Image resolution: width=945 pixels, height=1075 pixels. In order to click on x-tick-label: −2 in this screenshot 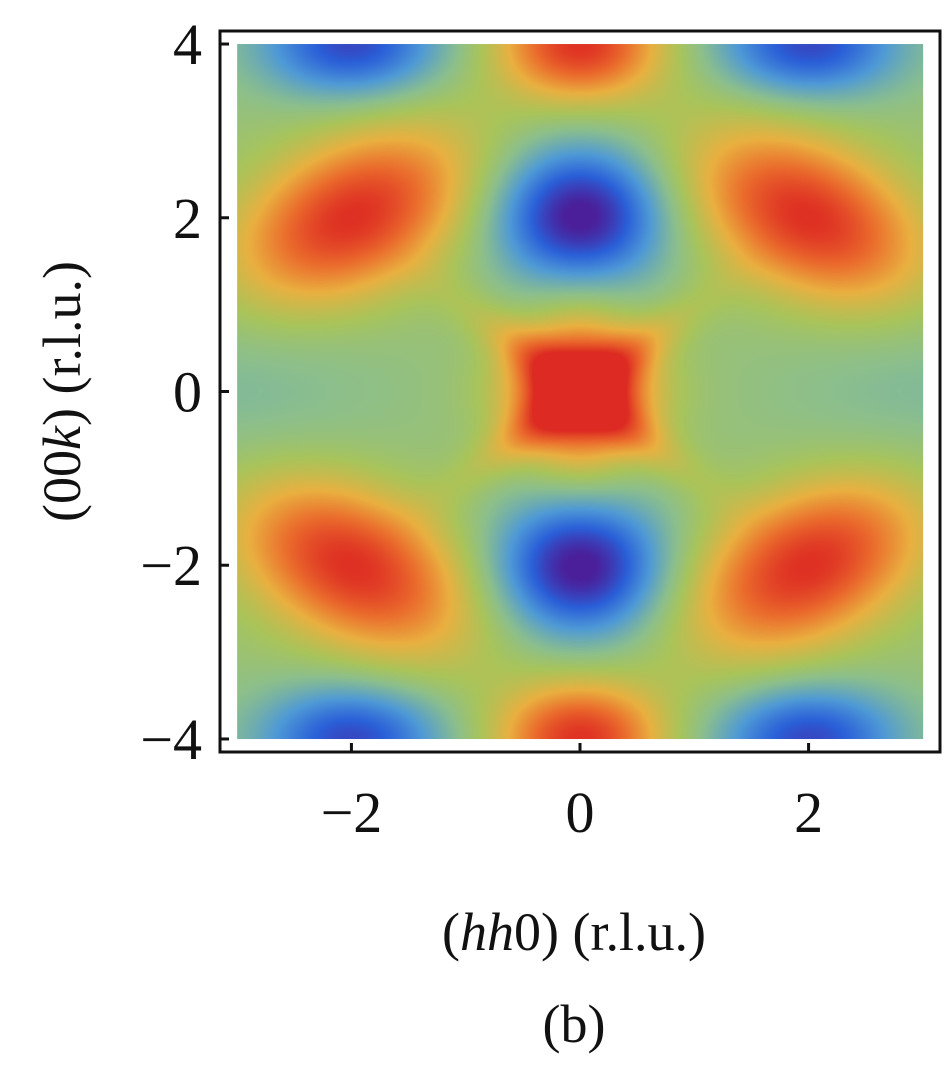, I will do `click(352, 812)`.